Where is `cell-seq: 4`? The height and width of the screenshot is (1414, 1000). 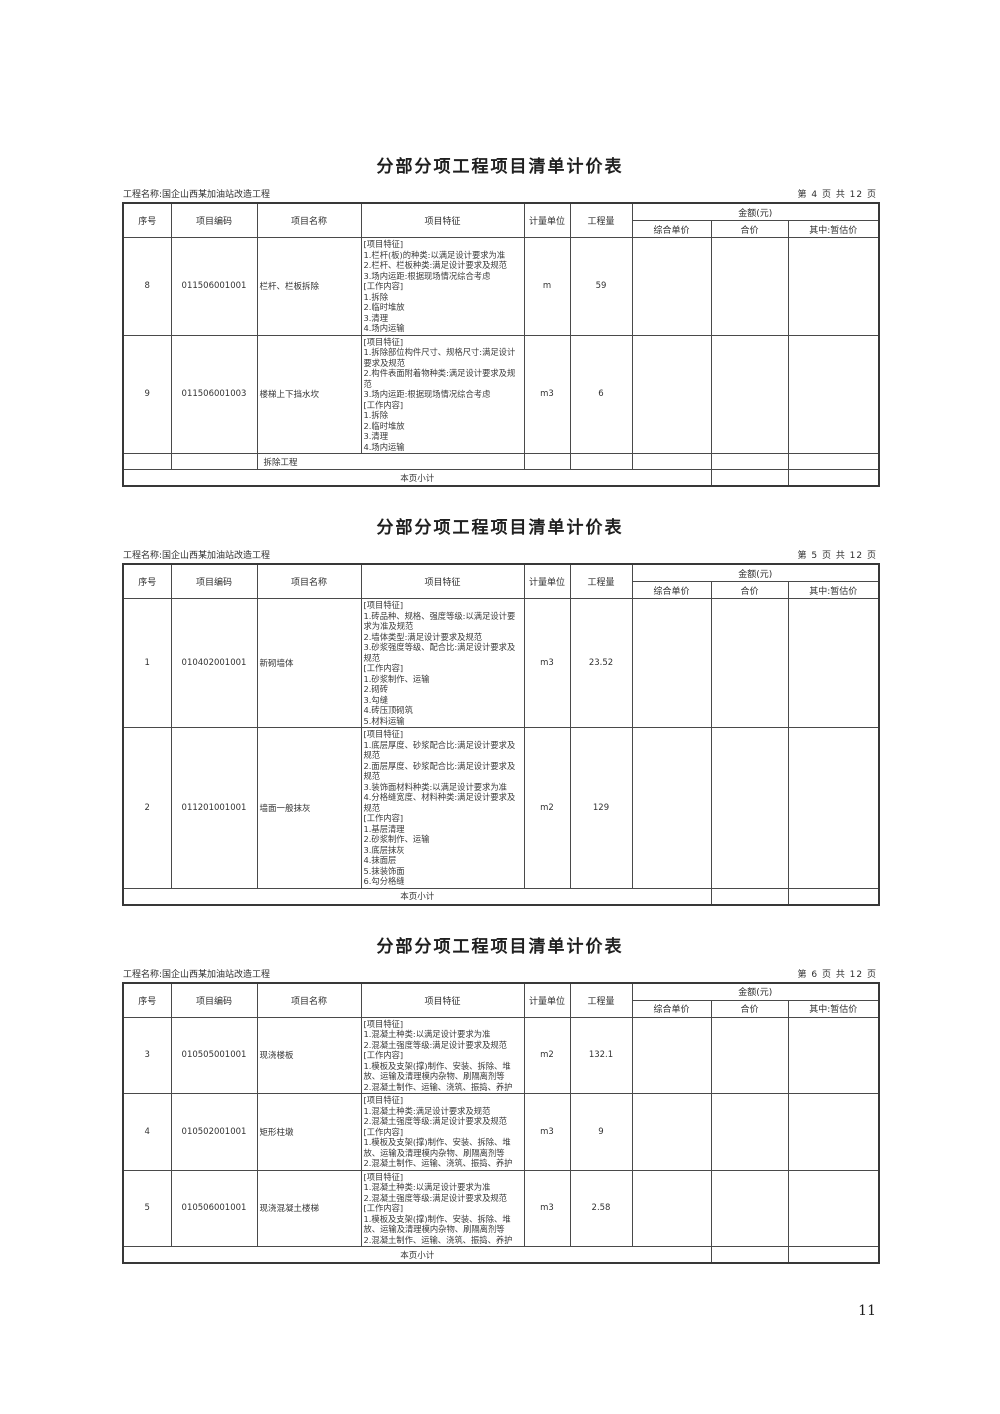 cell-seq: 4 is located at coordinates (147, 1132).